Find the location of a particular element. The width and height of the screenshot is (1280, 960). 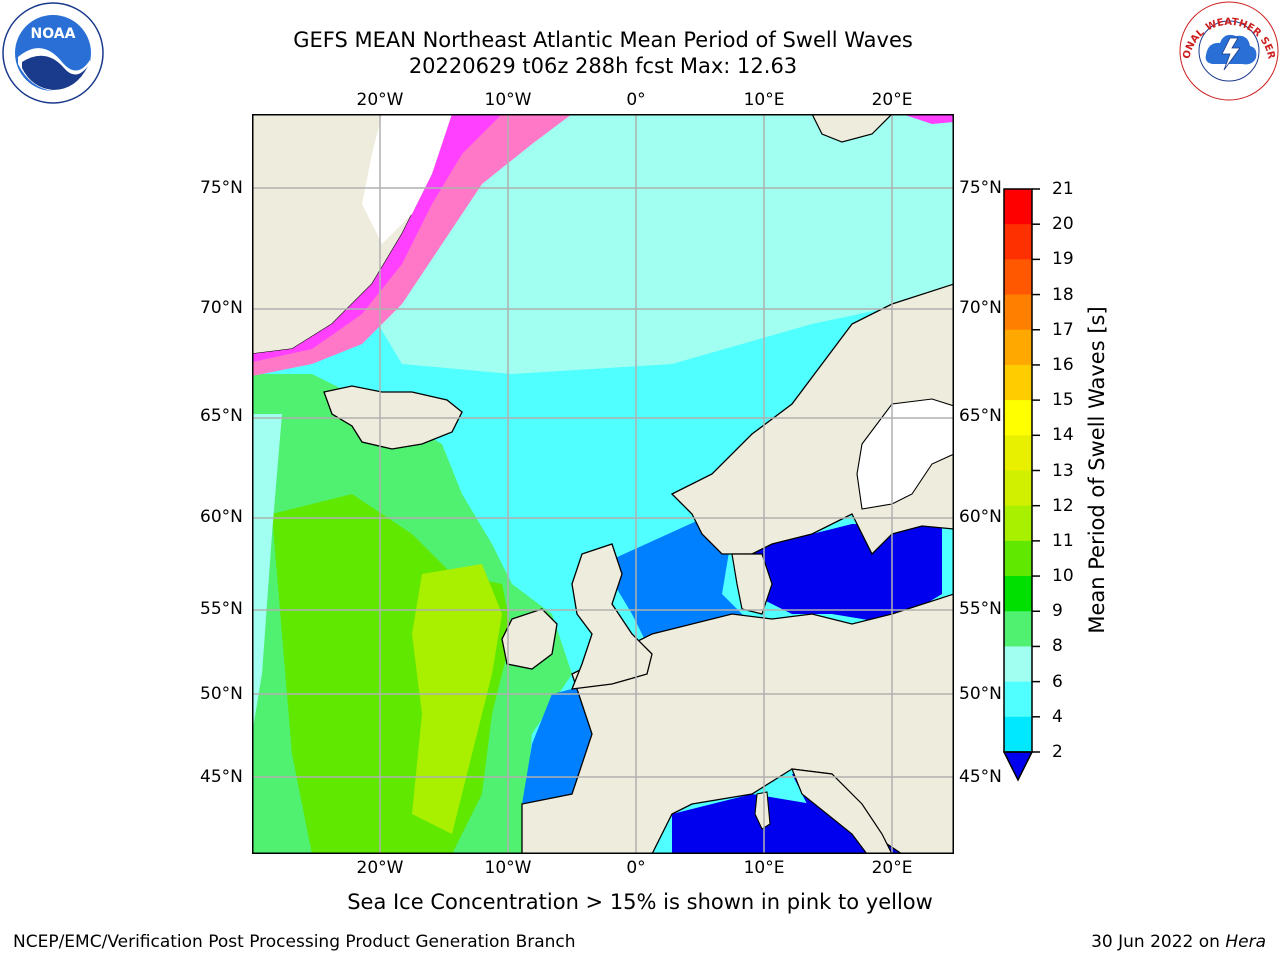

lat-tick-right-55n: 55°N is located at coordinates (980, 609).